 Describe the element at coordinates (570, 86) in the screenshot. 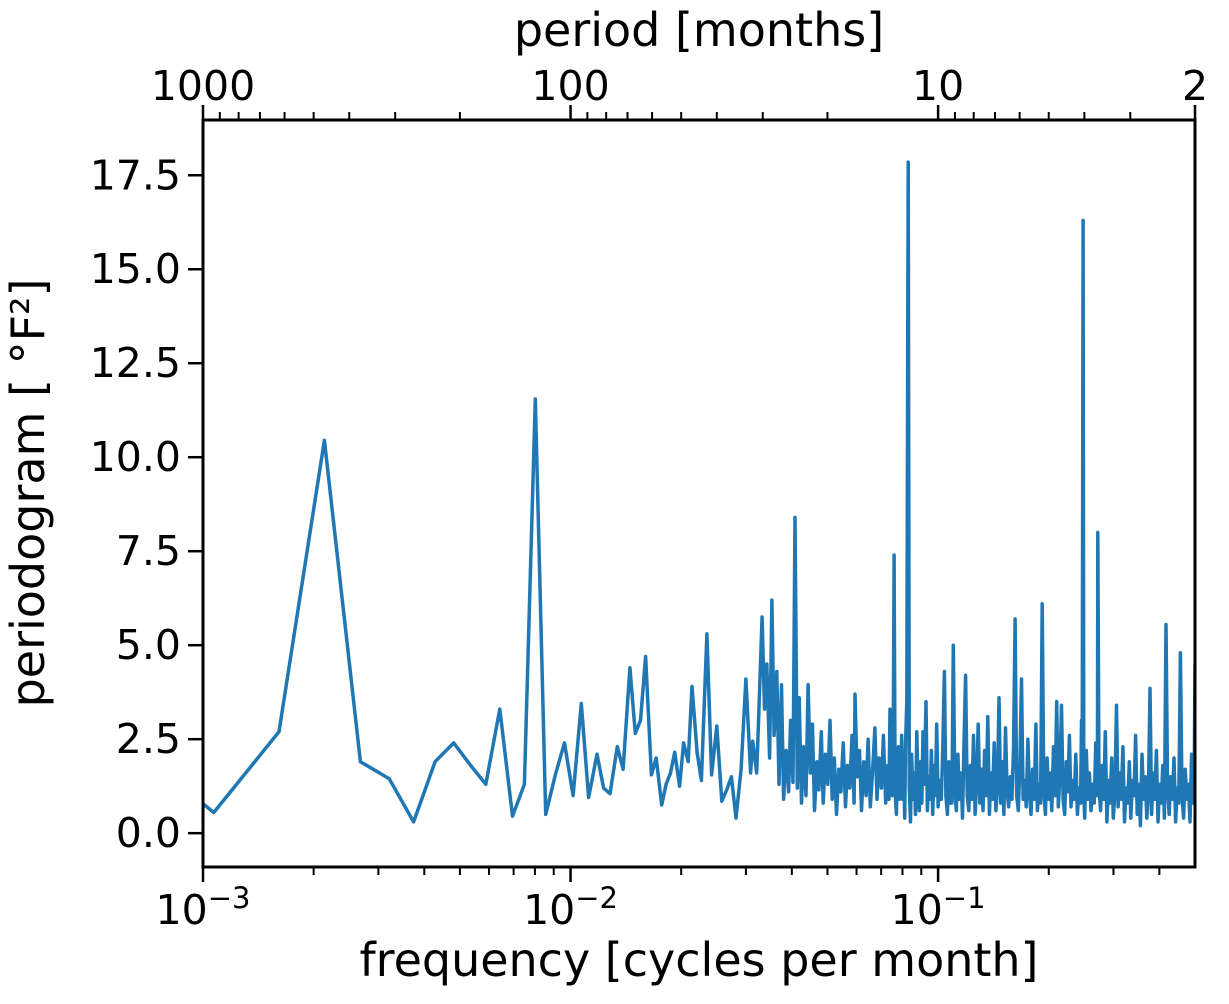

I see `top-tick-label: 100` at that location.